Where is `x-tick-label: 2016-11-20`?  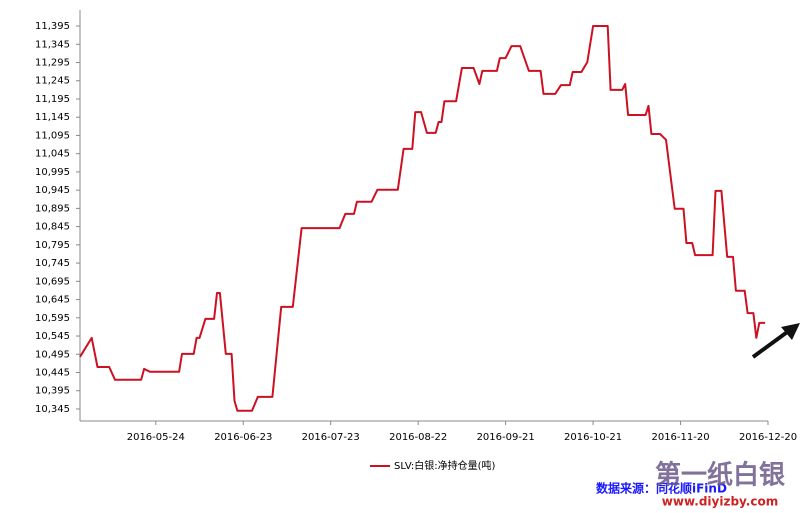
x-tick-label: 2016-11-20 is located at coordinates (680, 437).